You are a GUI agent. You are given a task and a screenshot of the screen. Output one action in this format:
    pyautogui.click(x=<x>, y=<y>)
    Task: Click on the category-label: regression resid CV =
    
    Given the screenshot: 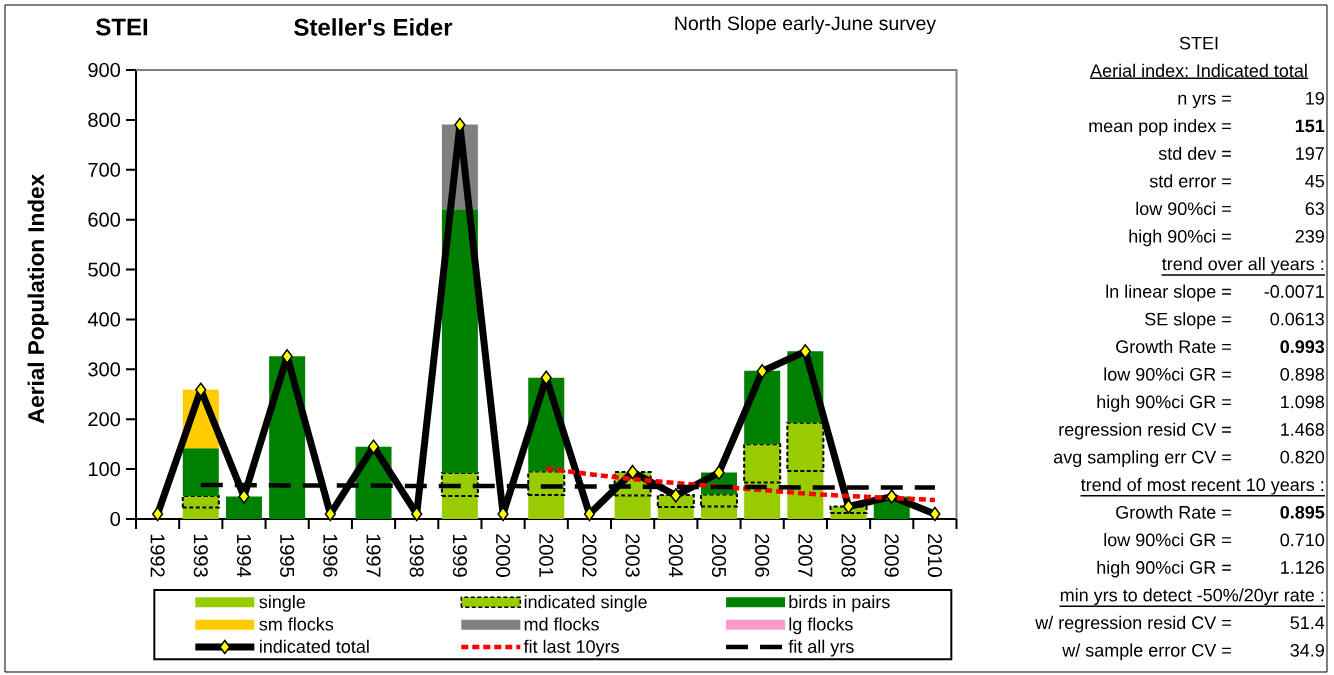 What is the action you would take?
    pyautogui.click(x=1145, y=431)
    